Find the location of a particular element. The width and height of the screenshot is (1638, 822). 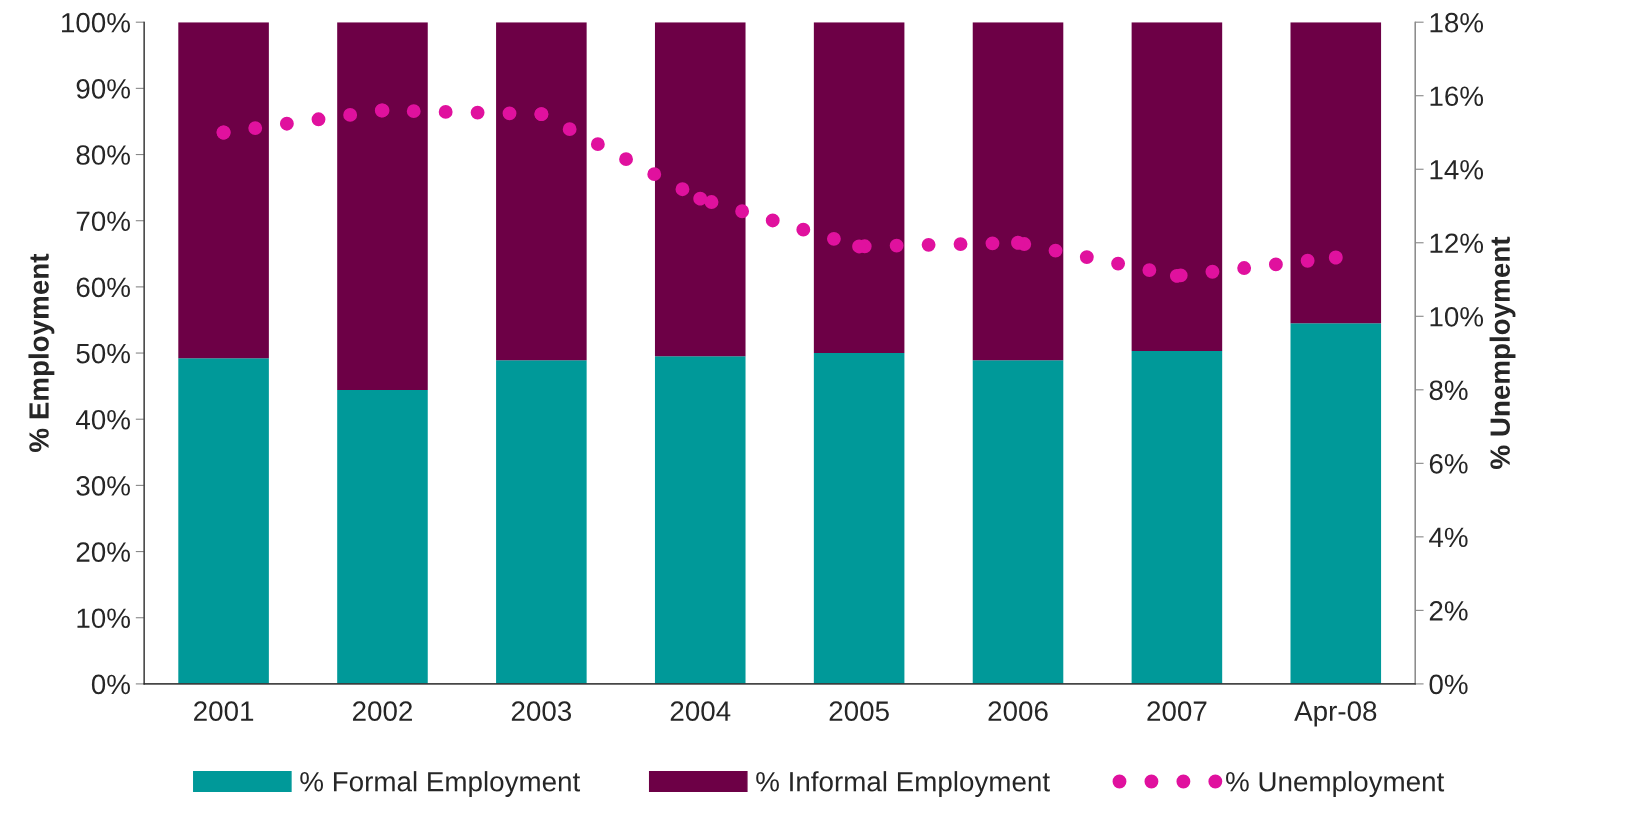

x-tick-label: 2004 is located at coordinates (700, 711).